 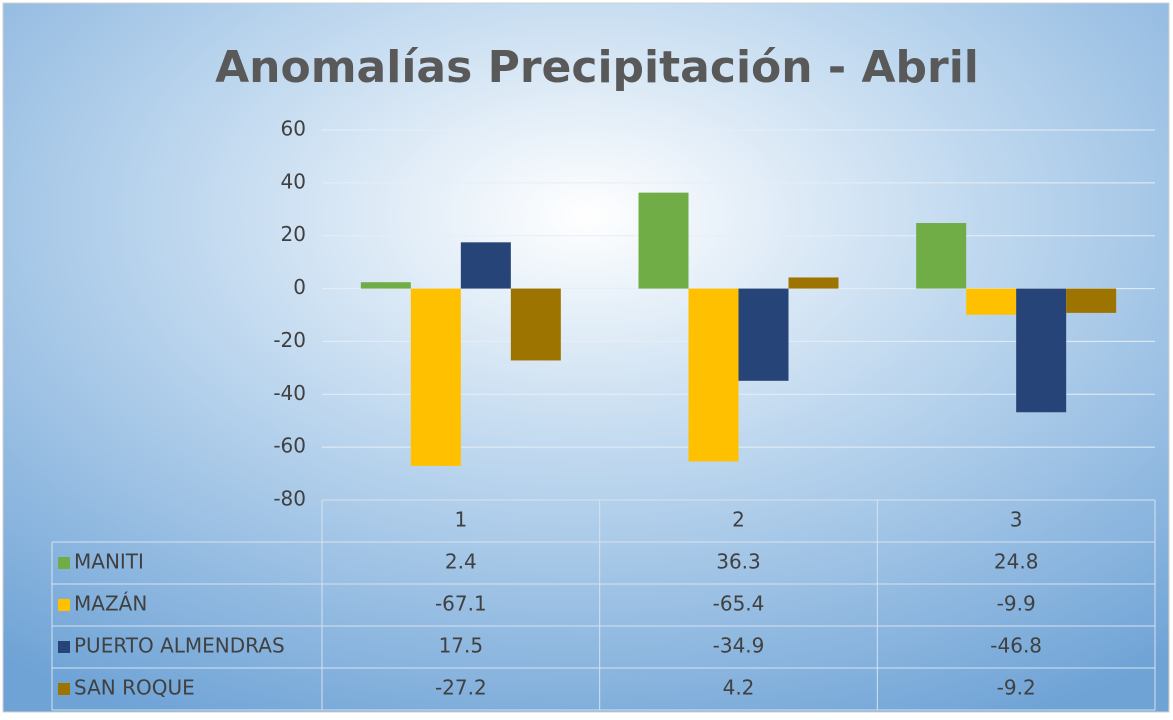 I want to click on legend-label: SAN ROQUE, so click(x=134, y=688).